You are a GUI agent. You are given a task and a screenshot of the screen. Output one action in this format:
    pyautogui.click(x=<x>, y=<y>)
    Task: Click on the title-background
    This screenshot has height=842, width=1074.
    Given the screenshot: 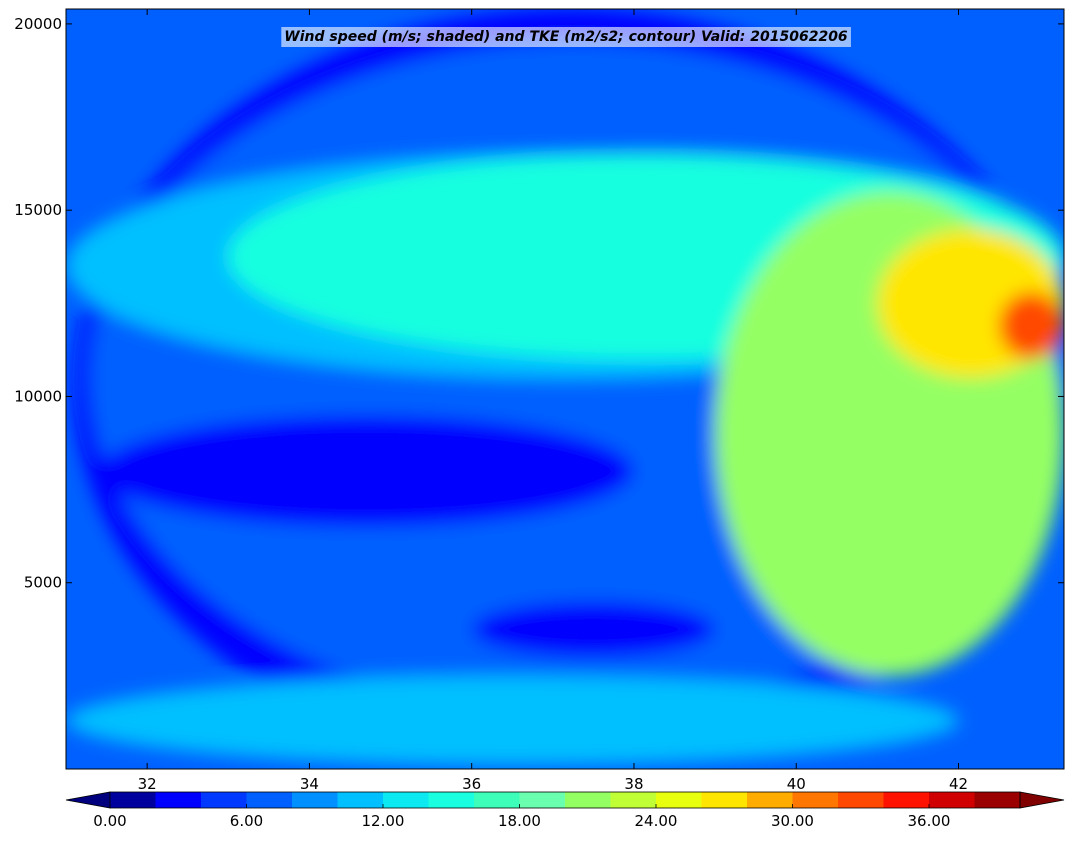 What is the action you would take?
    pyautogui.click(x=566, y=37)
    